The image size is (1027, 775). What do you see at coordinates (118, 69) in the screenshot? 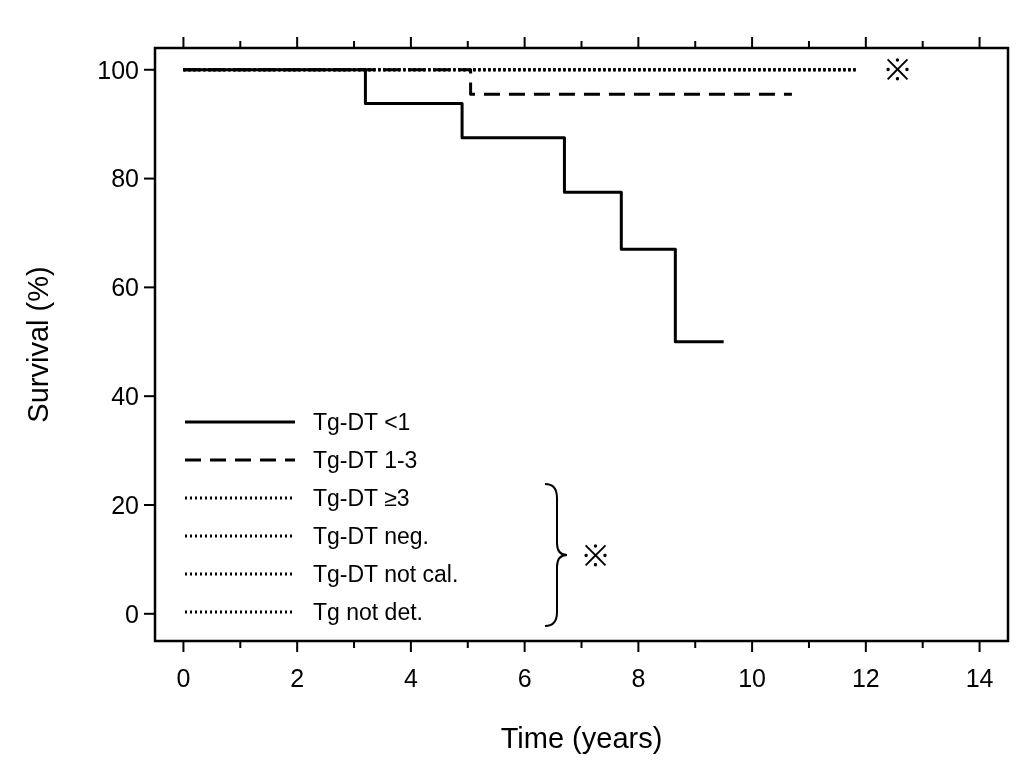
I see `y-tick-label: 100` at bounding box center [118, 69].